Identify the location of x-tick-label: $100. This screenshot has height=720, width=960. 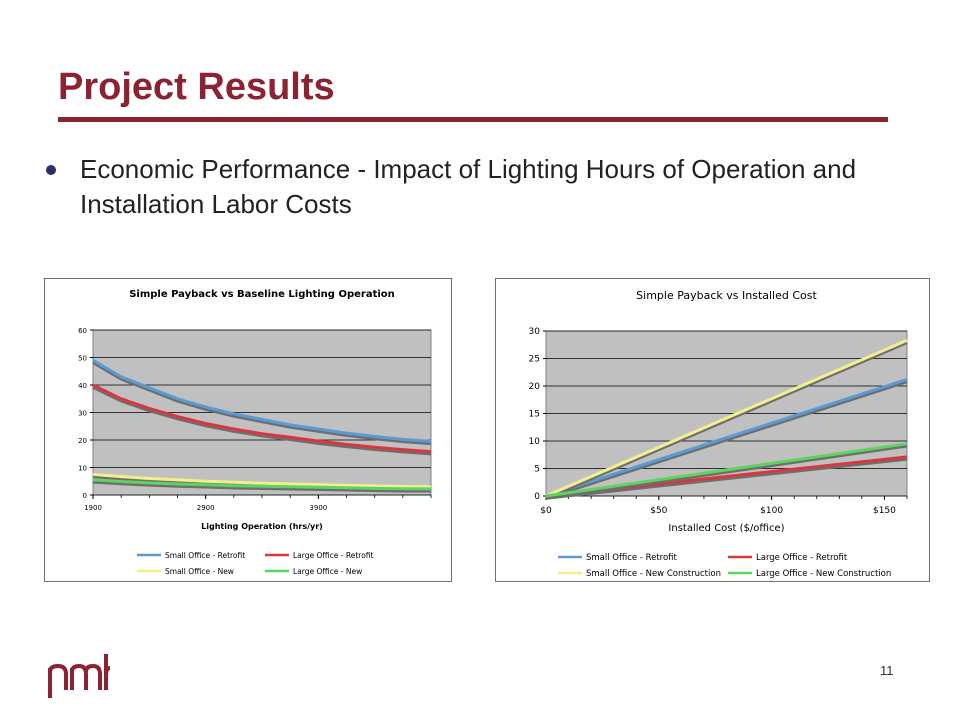
(771, 511).